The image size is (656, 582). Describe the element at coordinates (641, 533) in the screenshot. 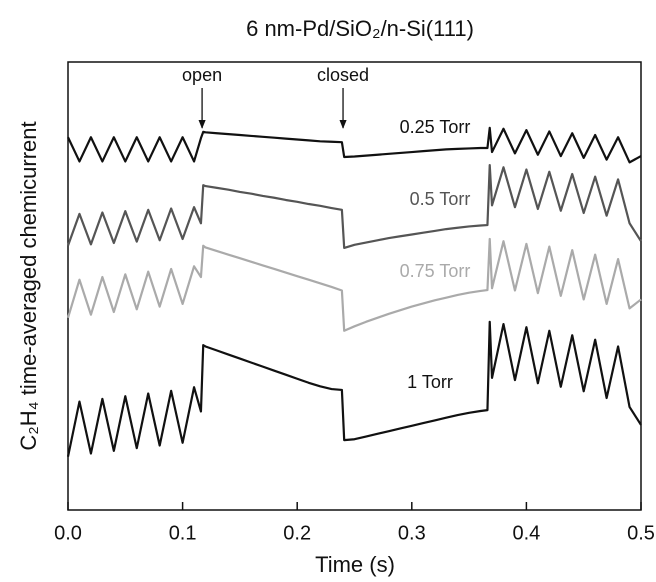

I see `x-tick-label: 0.5` at that location.